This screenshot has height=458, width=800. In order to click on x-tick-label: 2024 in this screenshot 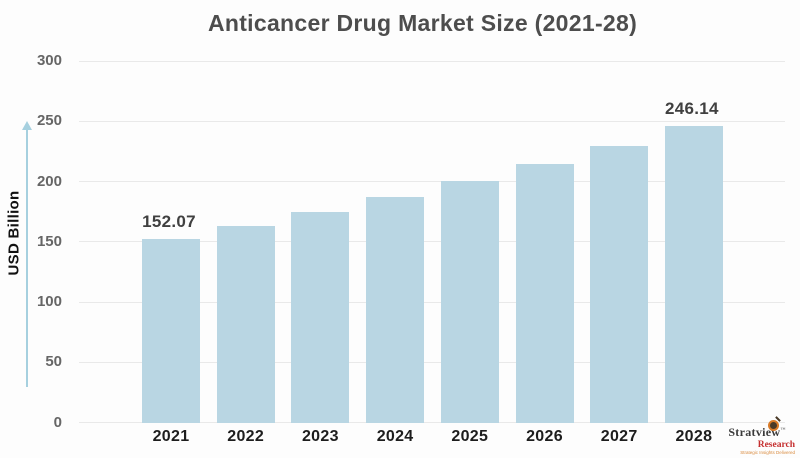, I will do `click(395, 436)`.